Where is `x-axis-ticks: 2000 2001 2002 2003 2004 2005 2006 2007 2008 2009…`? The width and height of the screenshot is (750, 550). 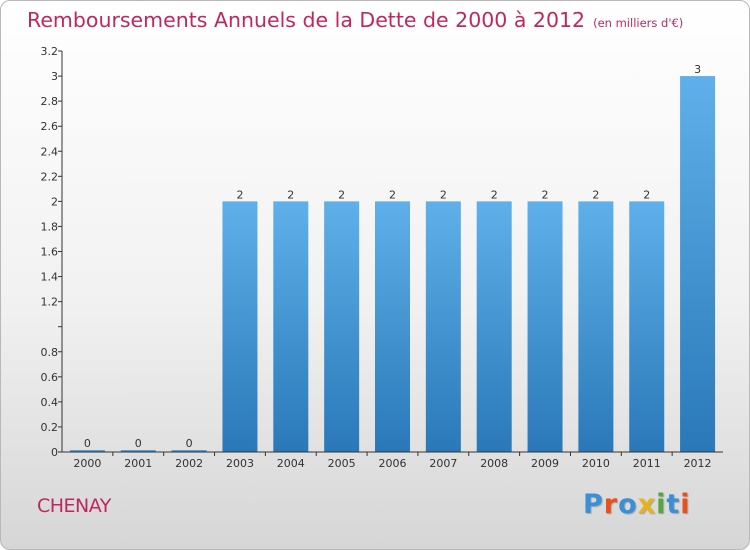
x-axis-ticks: 2000 2001 2002 2003 2004 2005 2006 2007 2008 2009… is located at coordinates (392, 461).